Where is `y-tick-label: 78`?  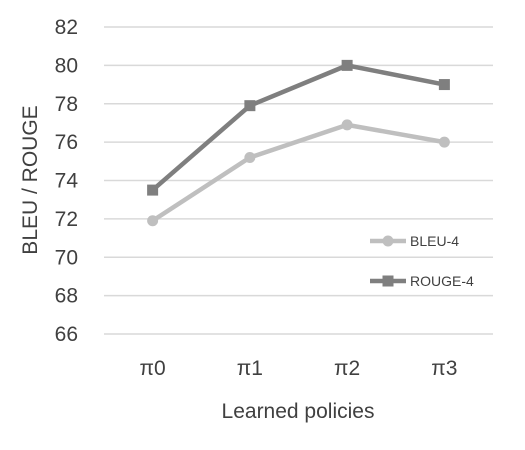 y-tick-label: 78 is located at coordinates (66, 104).